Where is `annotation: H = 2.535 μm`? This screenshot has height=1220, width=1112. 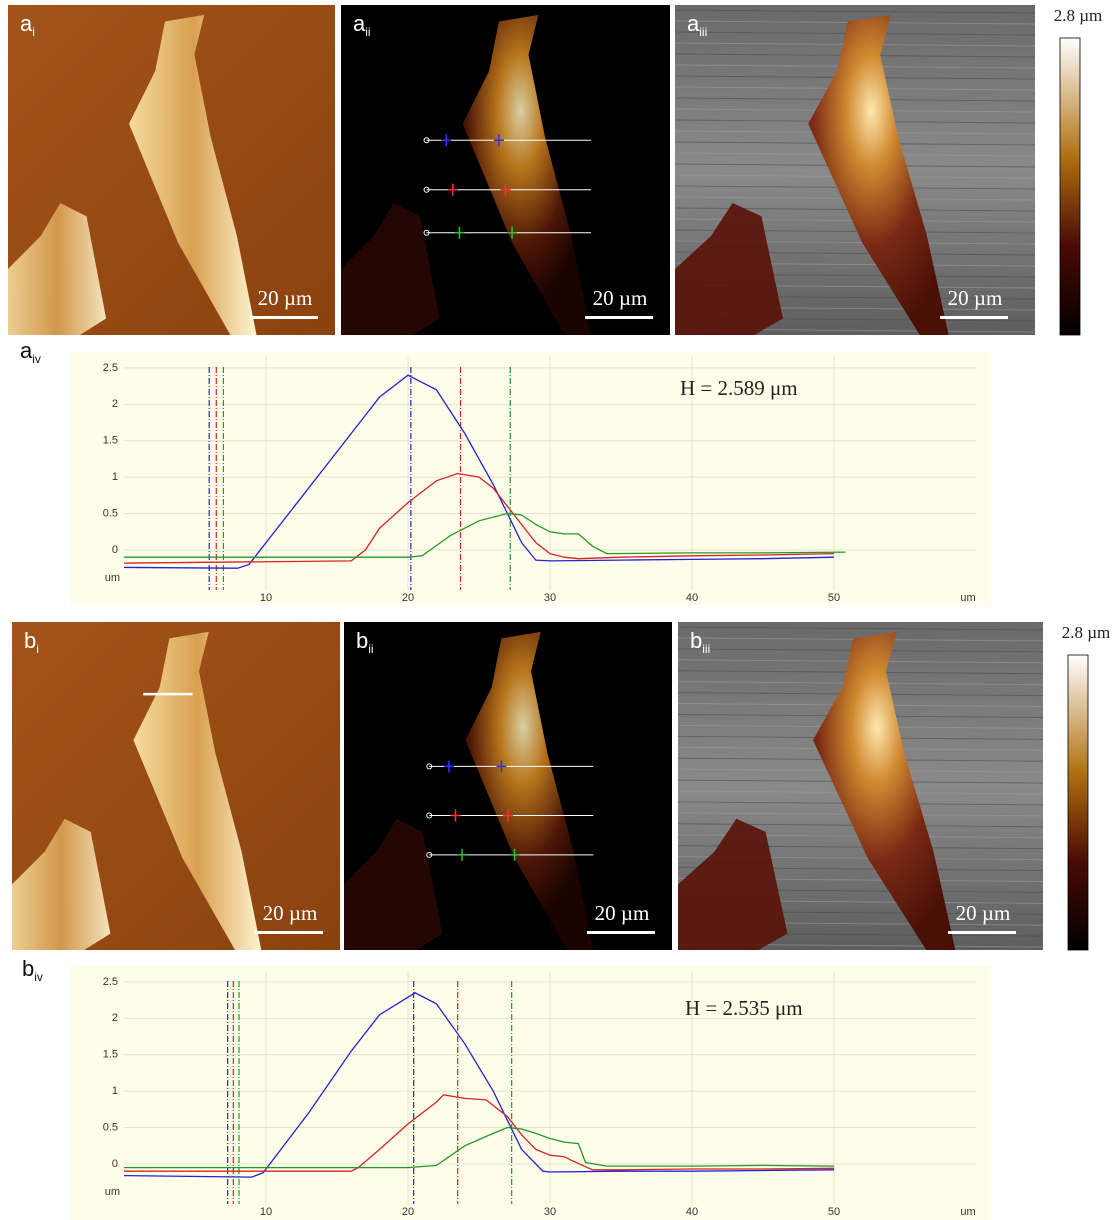
annotation: H = 2.535 μm is located at coordinates (744, 1008).